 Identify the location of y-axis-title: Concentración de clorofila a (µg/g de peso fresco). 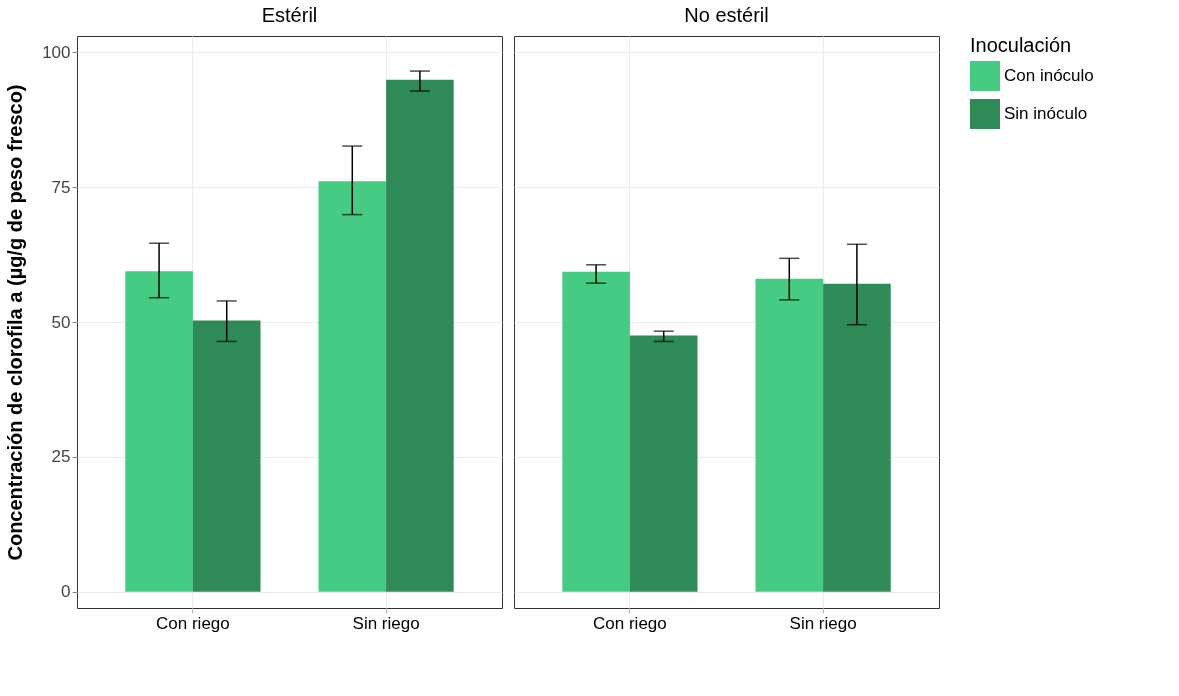
(15, 322).